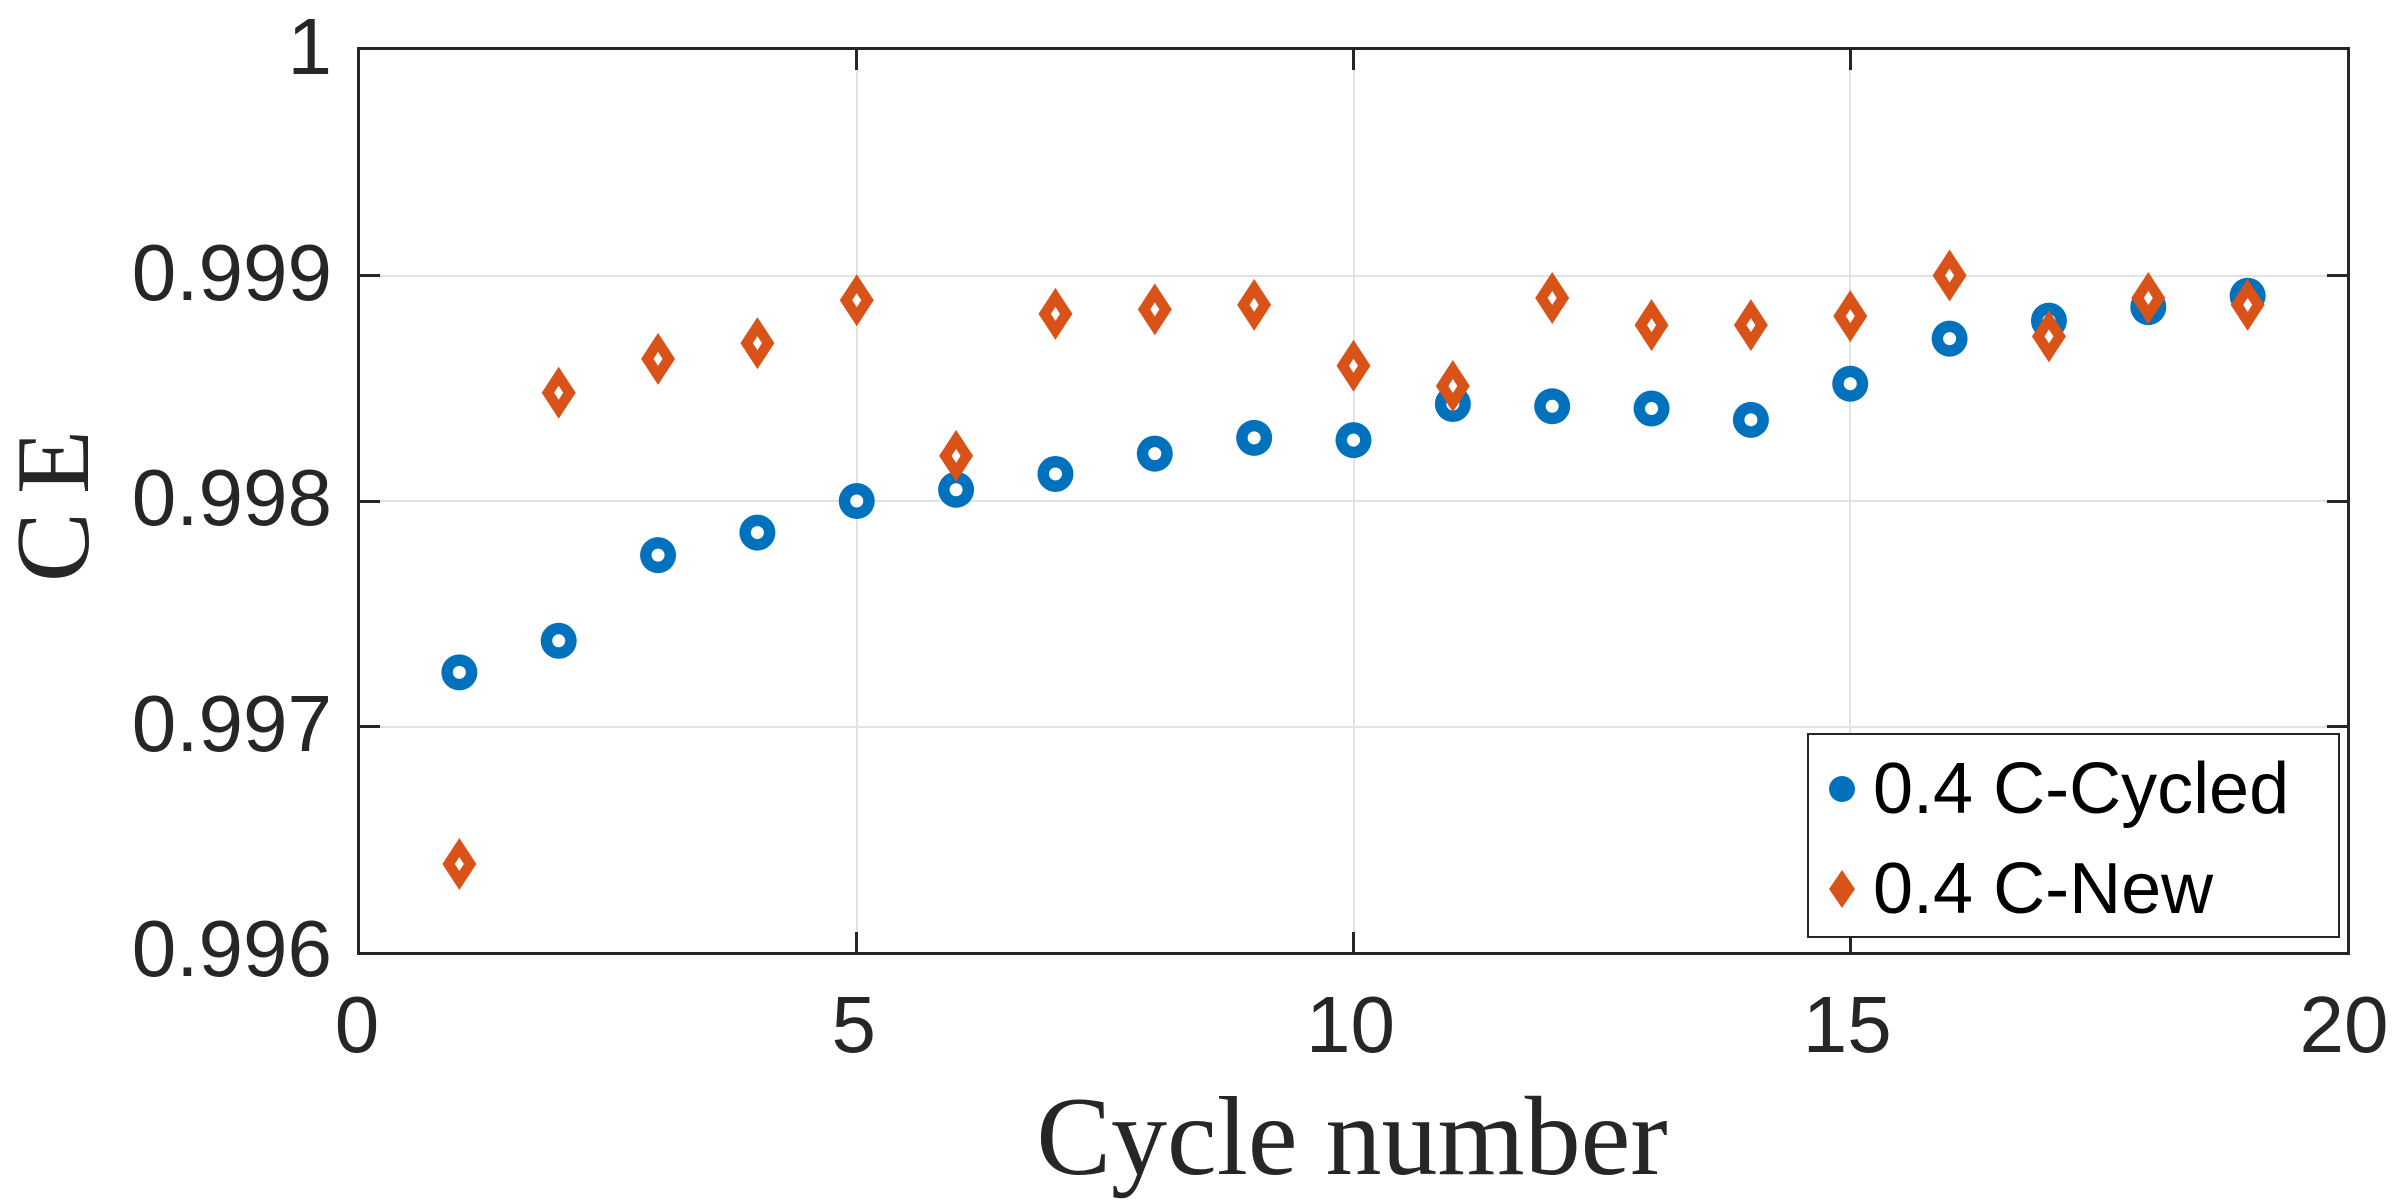  I want to click on x-tick-label: 5, so click(854, 1024).